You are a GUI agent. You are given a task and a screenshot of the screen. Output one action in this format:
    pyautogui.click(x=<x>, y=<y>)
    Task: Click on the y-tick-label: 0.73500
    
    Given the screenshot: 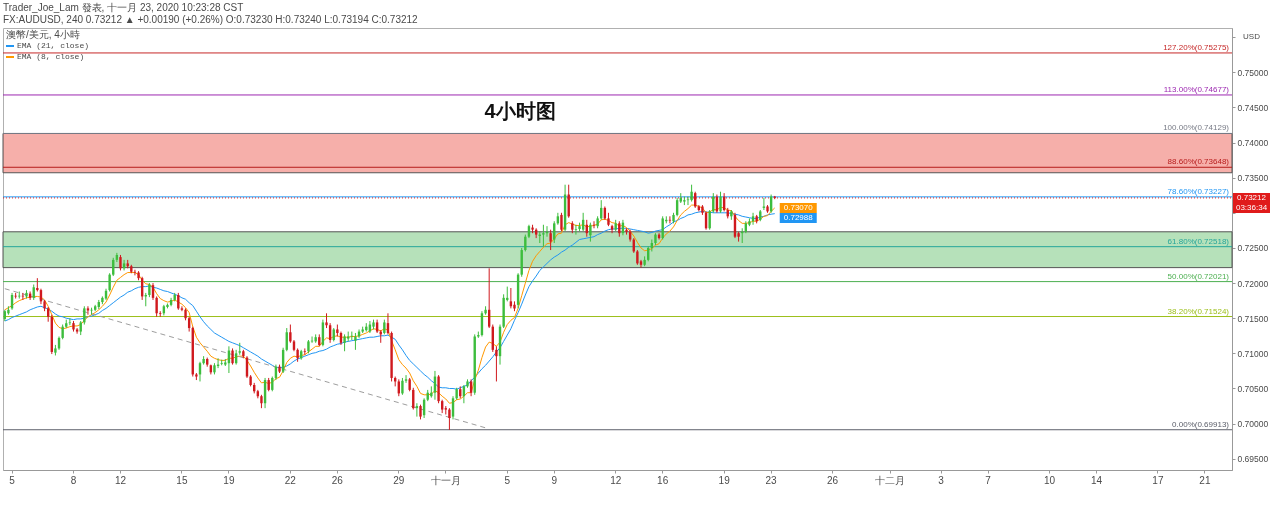 What is the action you would take?
    pyautogui.click(x=1253, y=178)
    